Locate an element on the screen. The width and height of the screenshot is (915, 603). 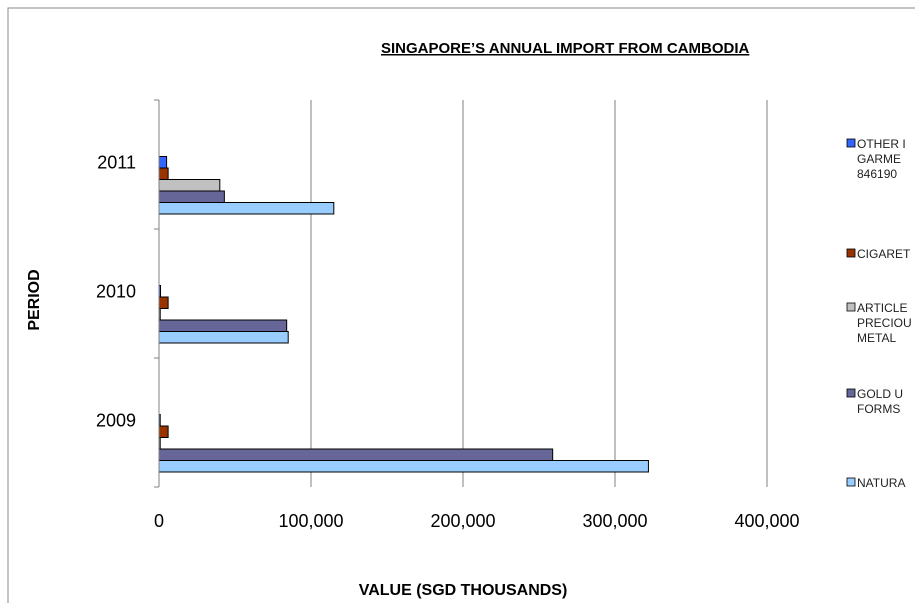
legend-label: NATURA is located at coordinates (881, 483).